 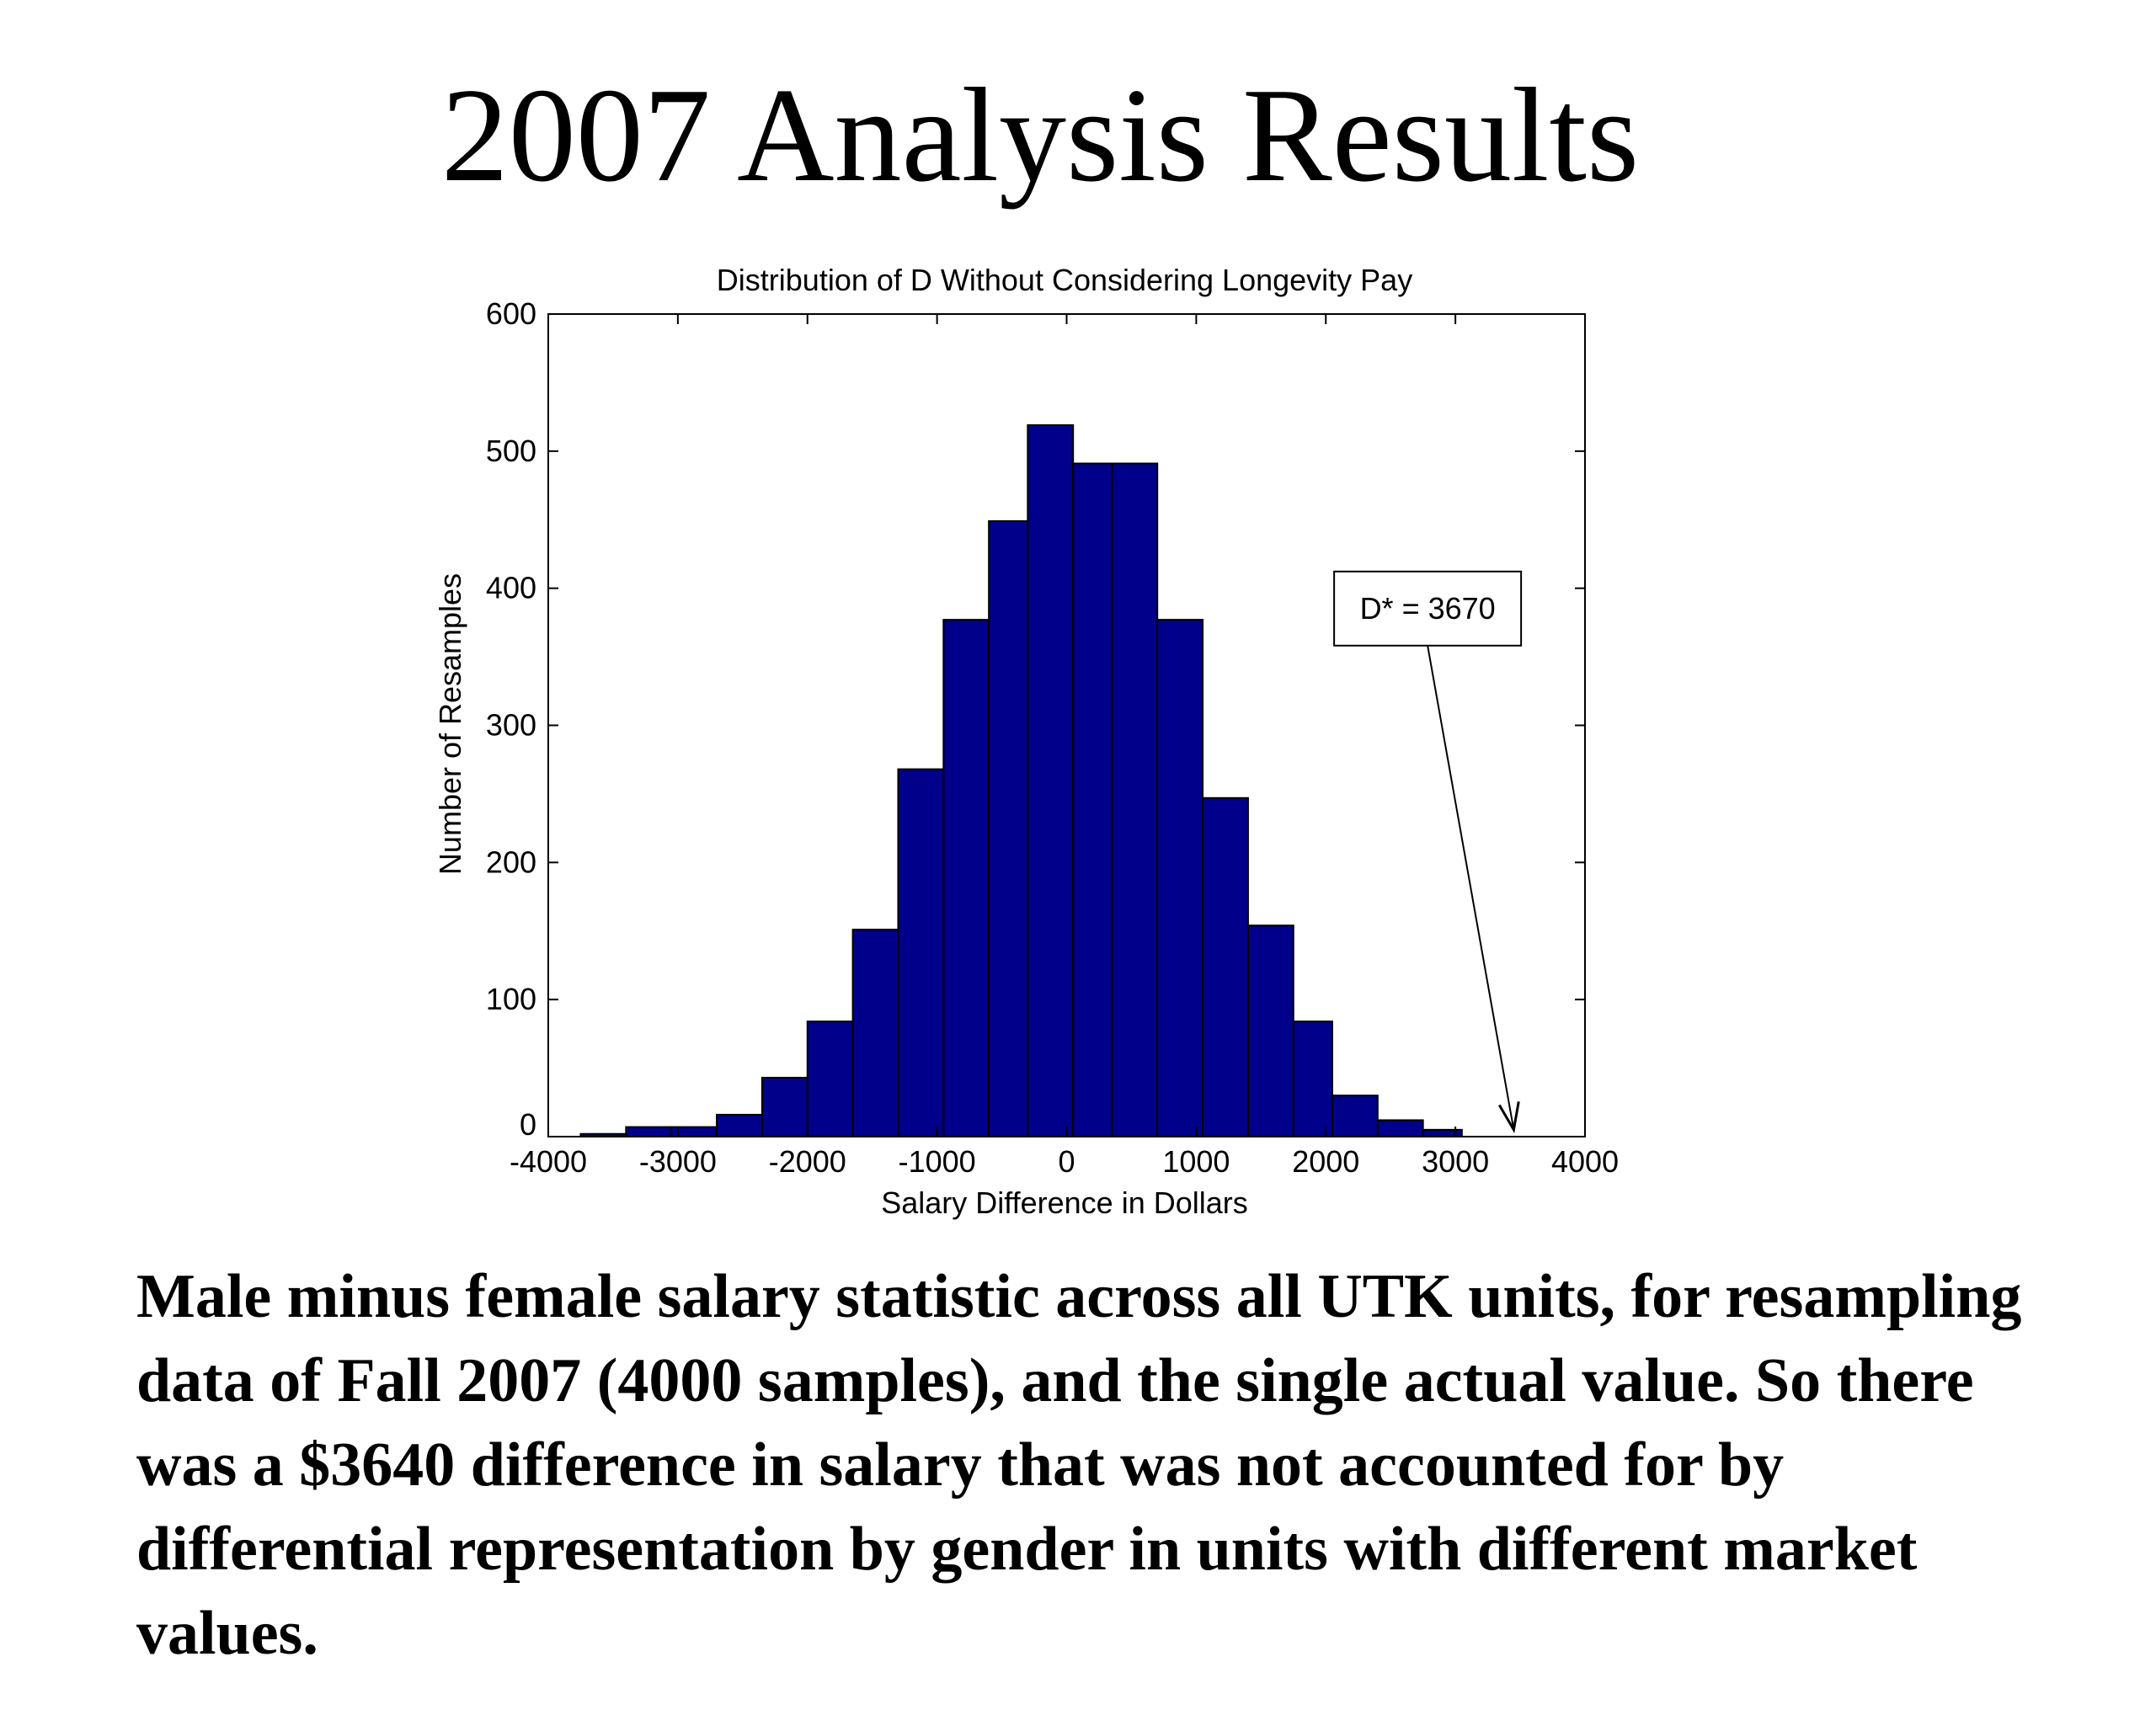 What do you see at coordinates (807, 1161) in the screenshot?
I see `x-tick-label: -2000` at bounding box center [807, 1161].